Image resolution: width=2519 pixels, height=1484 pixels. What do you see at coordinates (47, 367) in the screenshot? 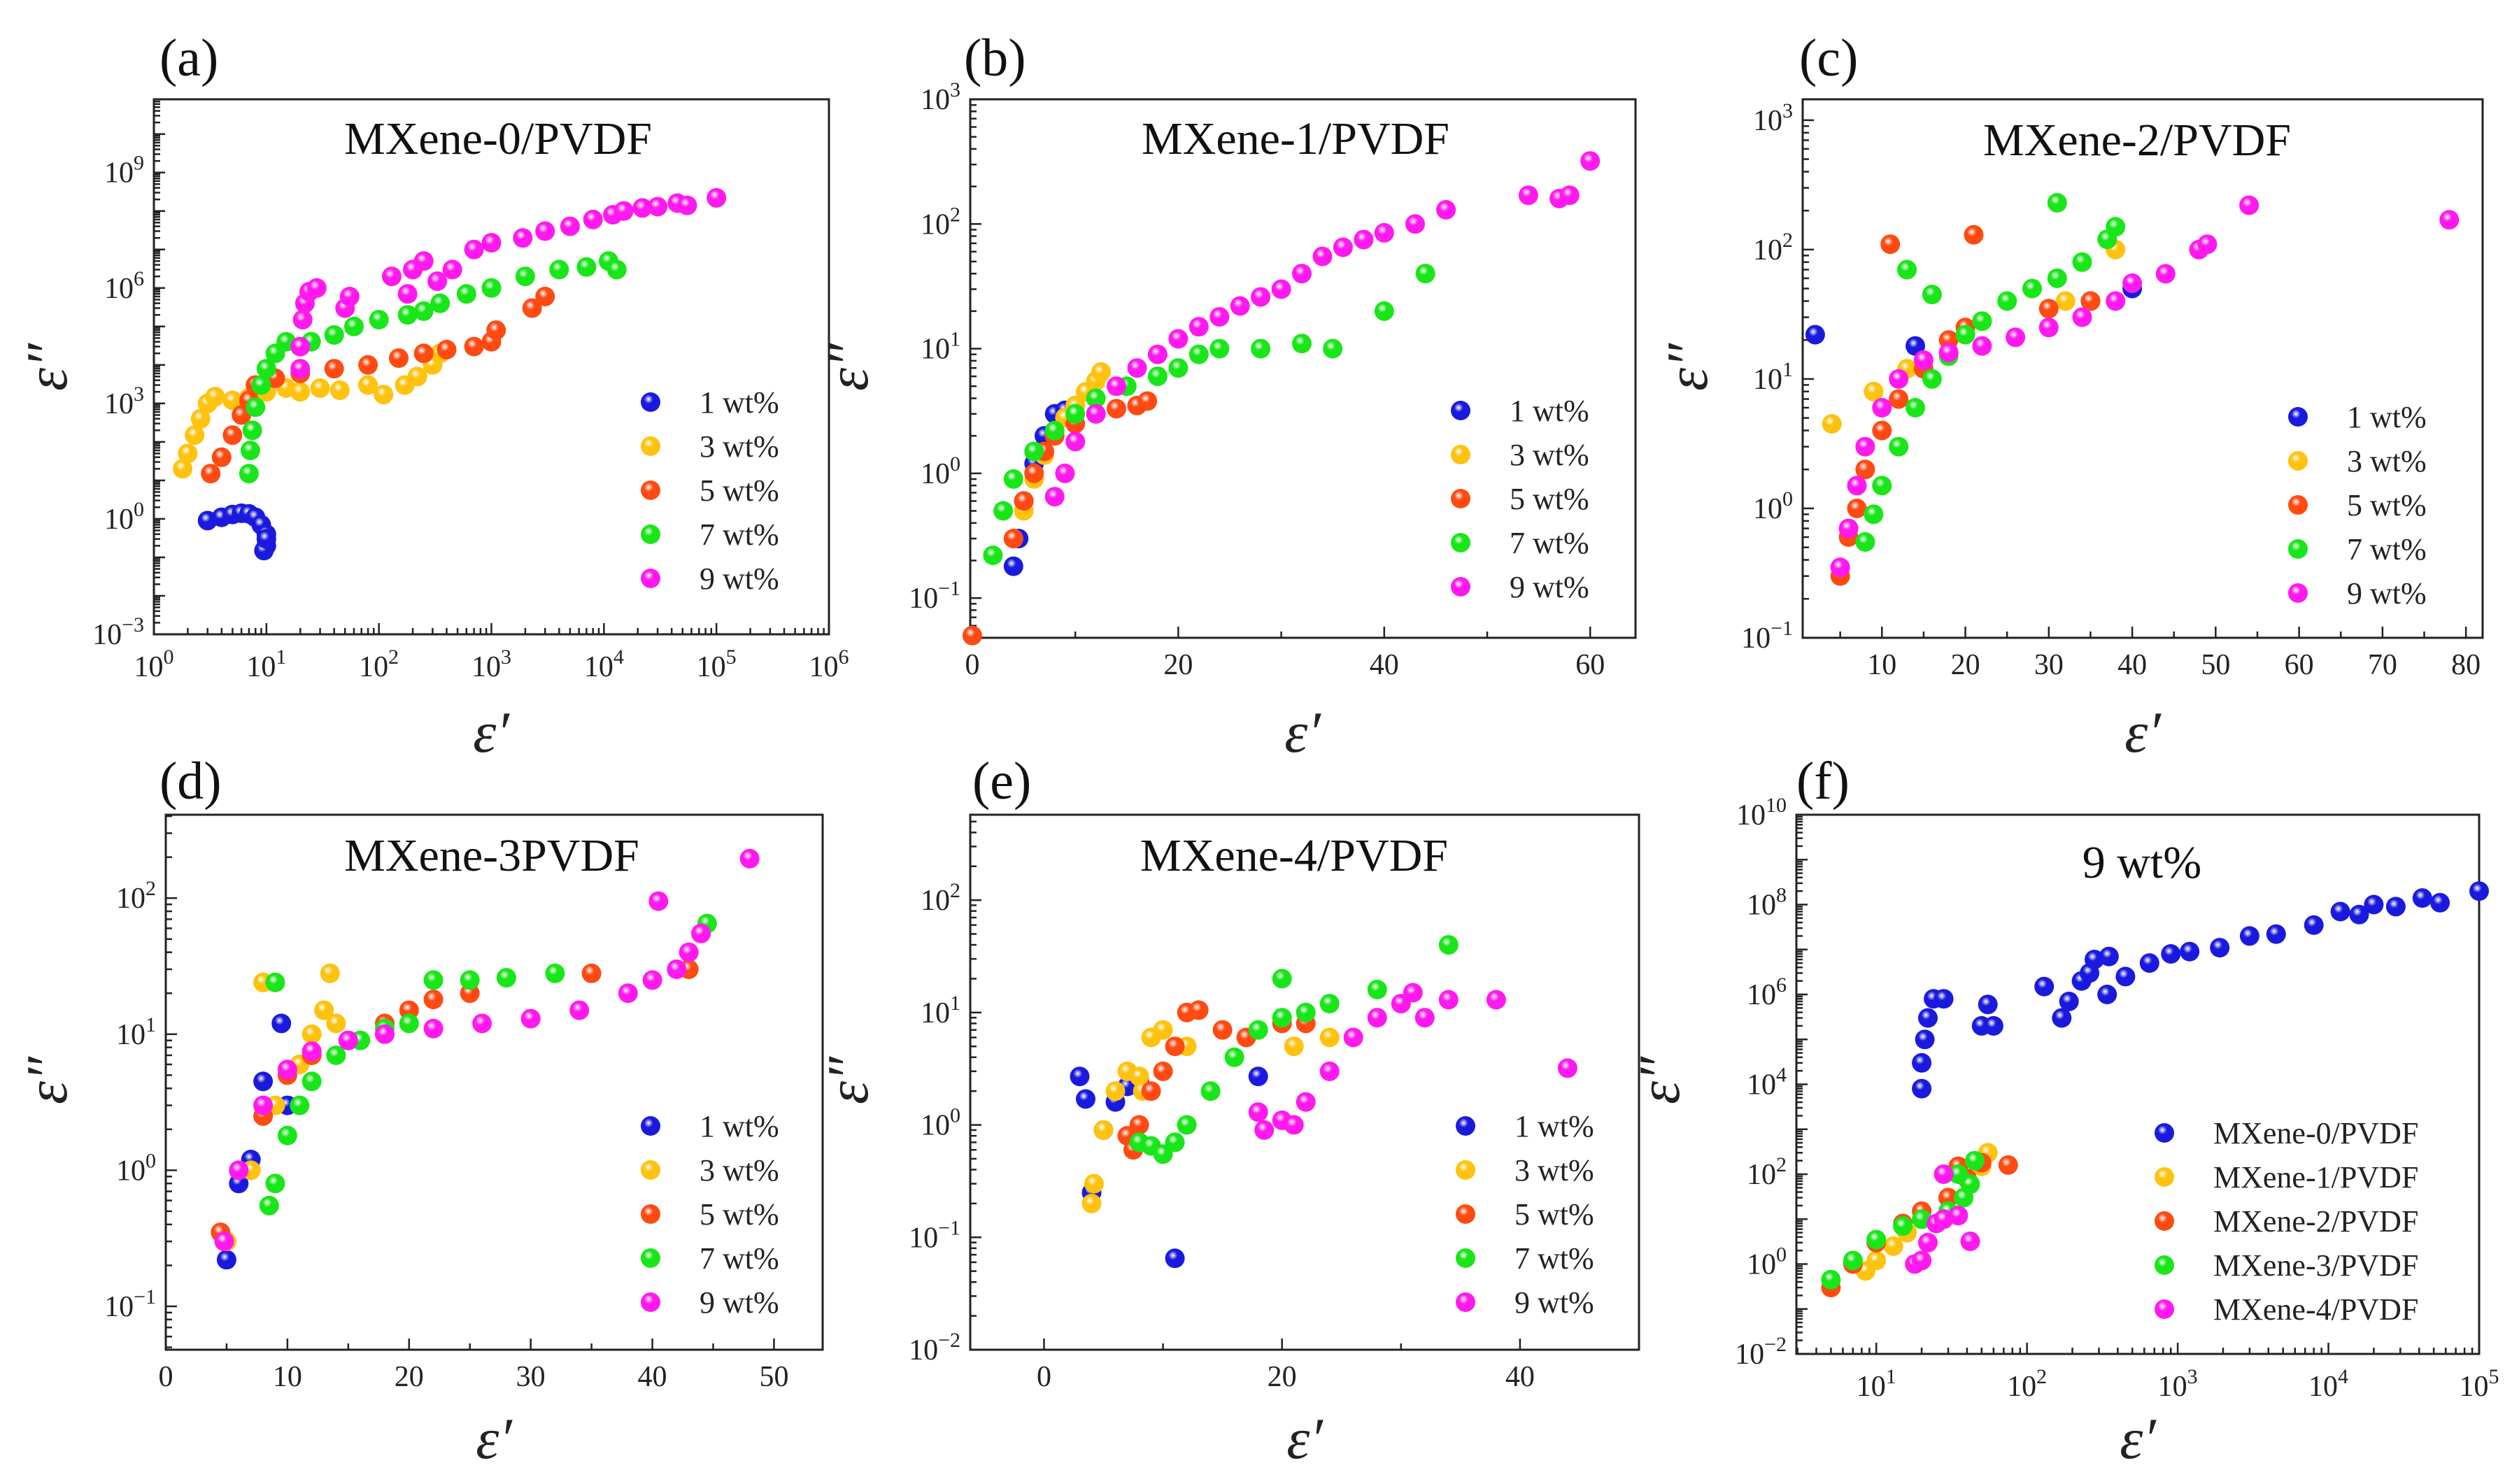
I see `y-axis-label: ε″` at bounding box center [47, 367].